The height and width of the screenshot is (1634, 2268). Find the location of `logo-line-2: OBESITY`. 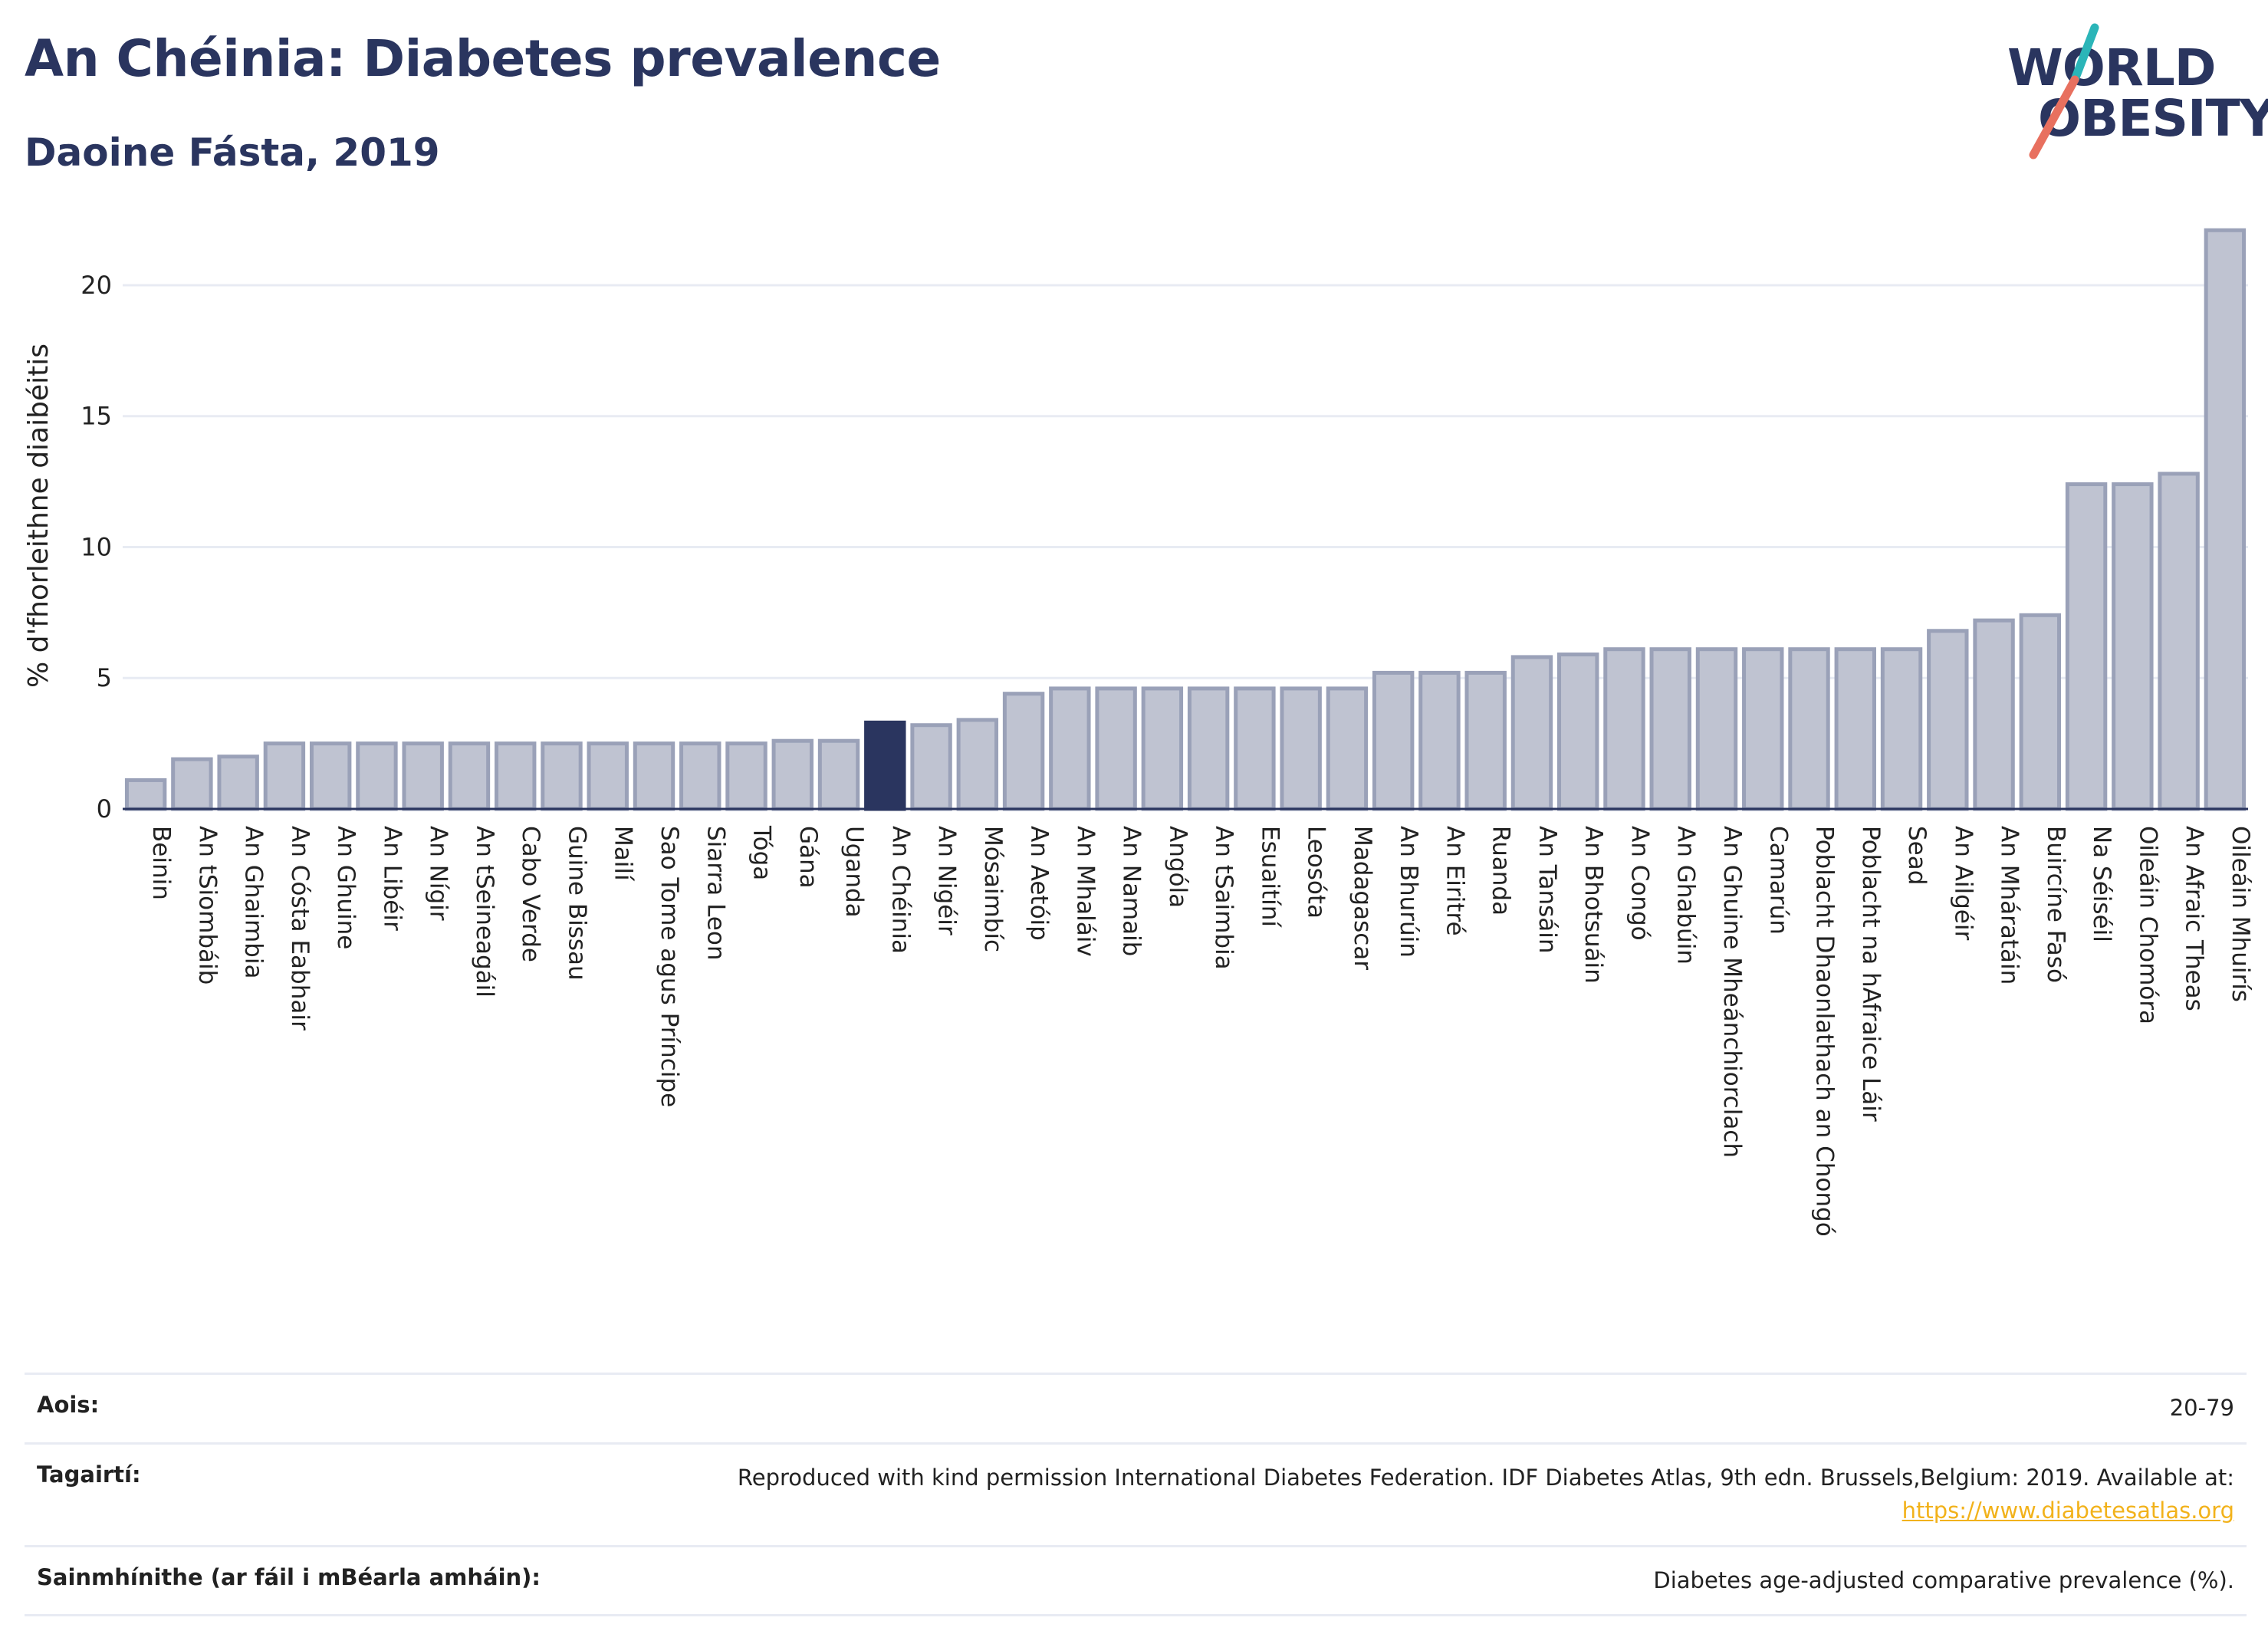

logo-line-2: OBESITY is located at coordinates (2153, 119).